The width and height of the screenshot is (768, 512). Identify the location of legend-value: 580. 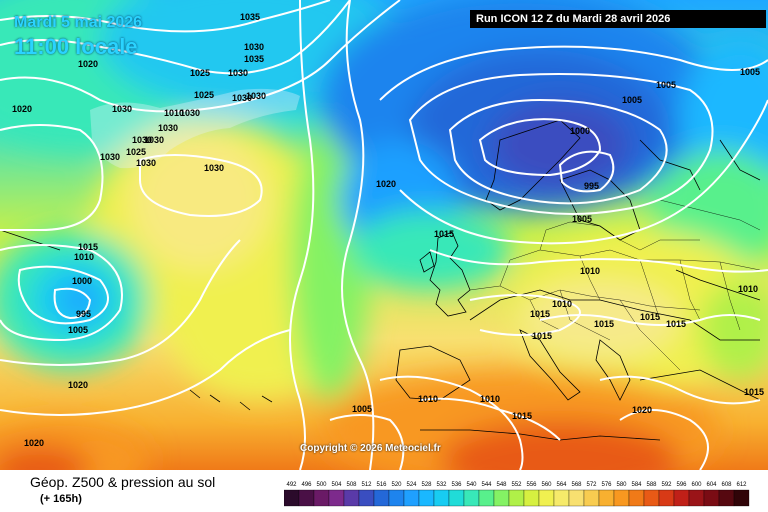
(621, 485).